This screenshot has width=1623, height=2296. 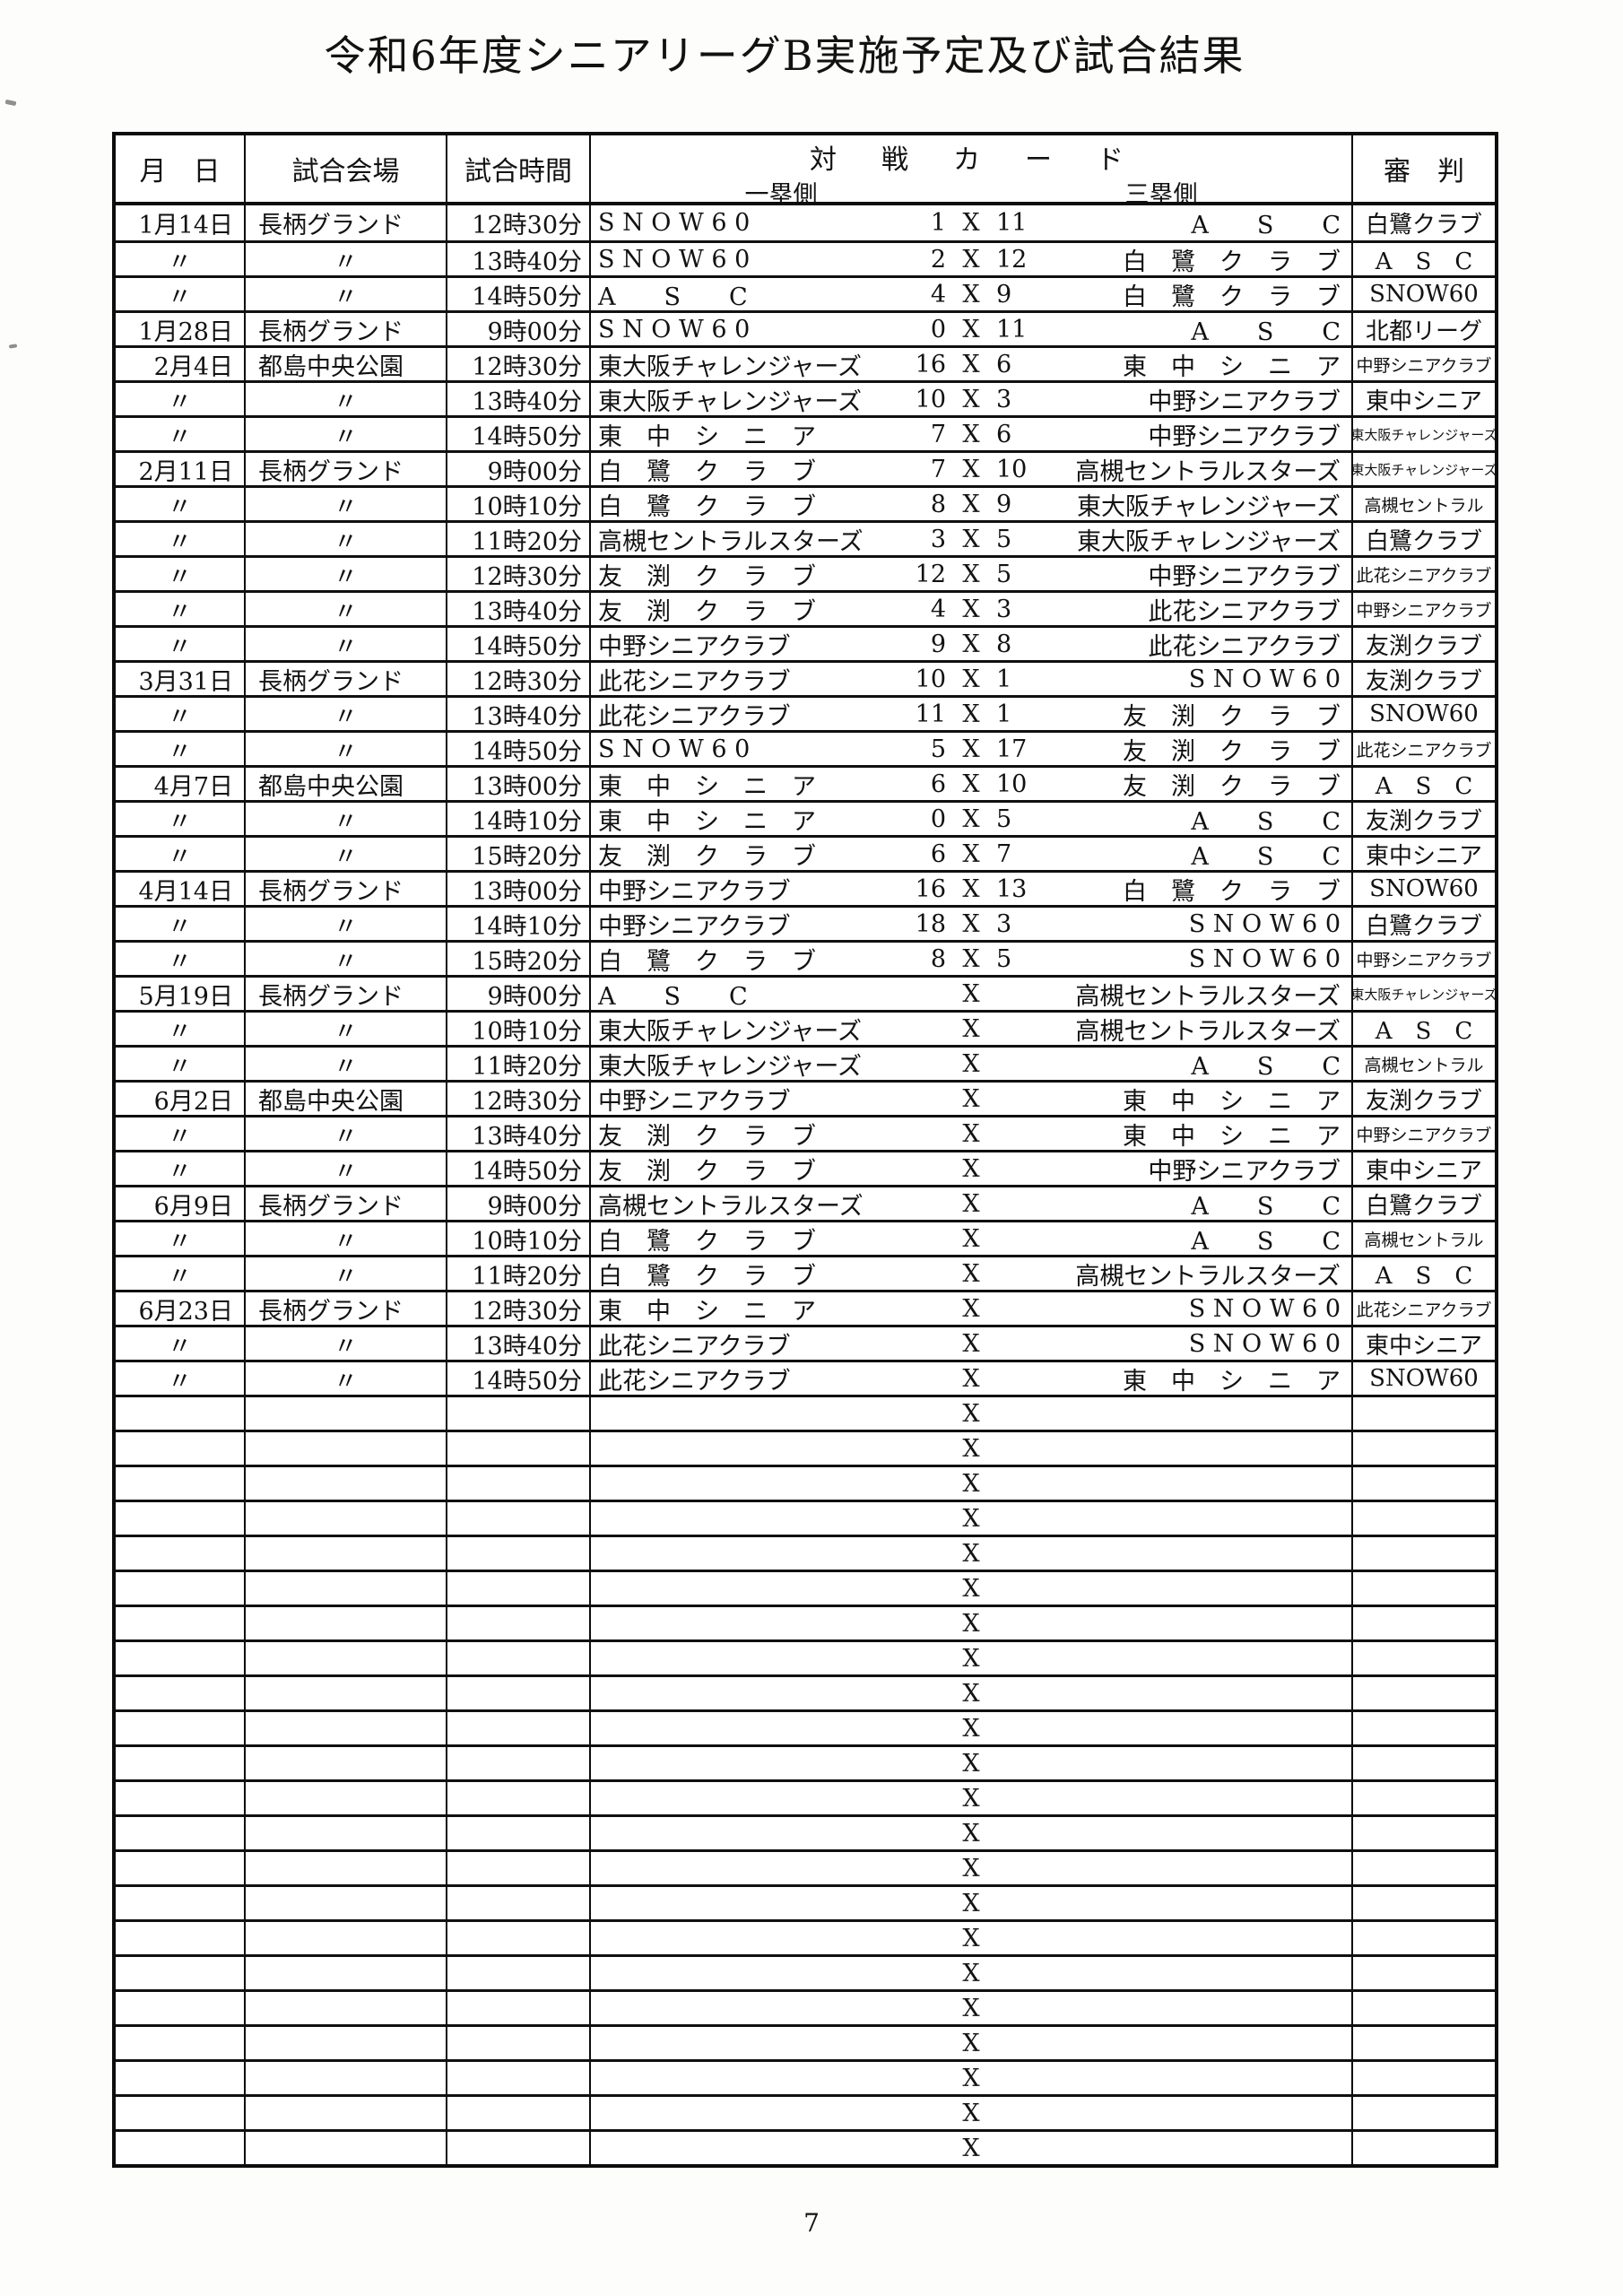 I want to click on matchup-cell: 東大阪チャレンジャーズ X 高槻セントラルスターズ, so click(x=972, y=1029).